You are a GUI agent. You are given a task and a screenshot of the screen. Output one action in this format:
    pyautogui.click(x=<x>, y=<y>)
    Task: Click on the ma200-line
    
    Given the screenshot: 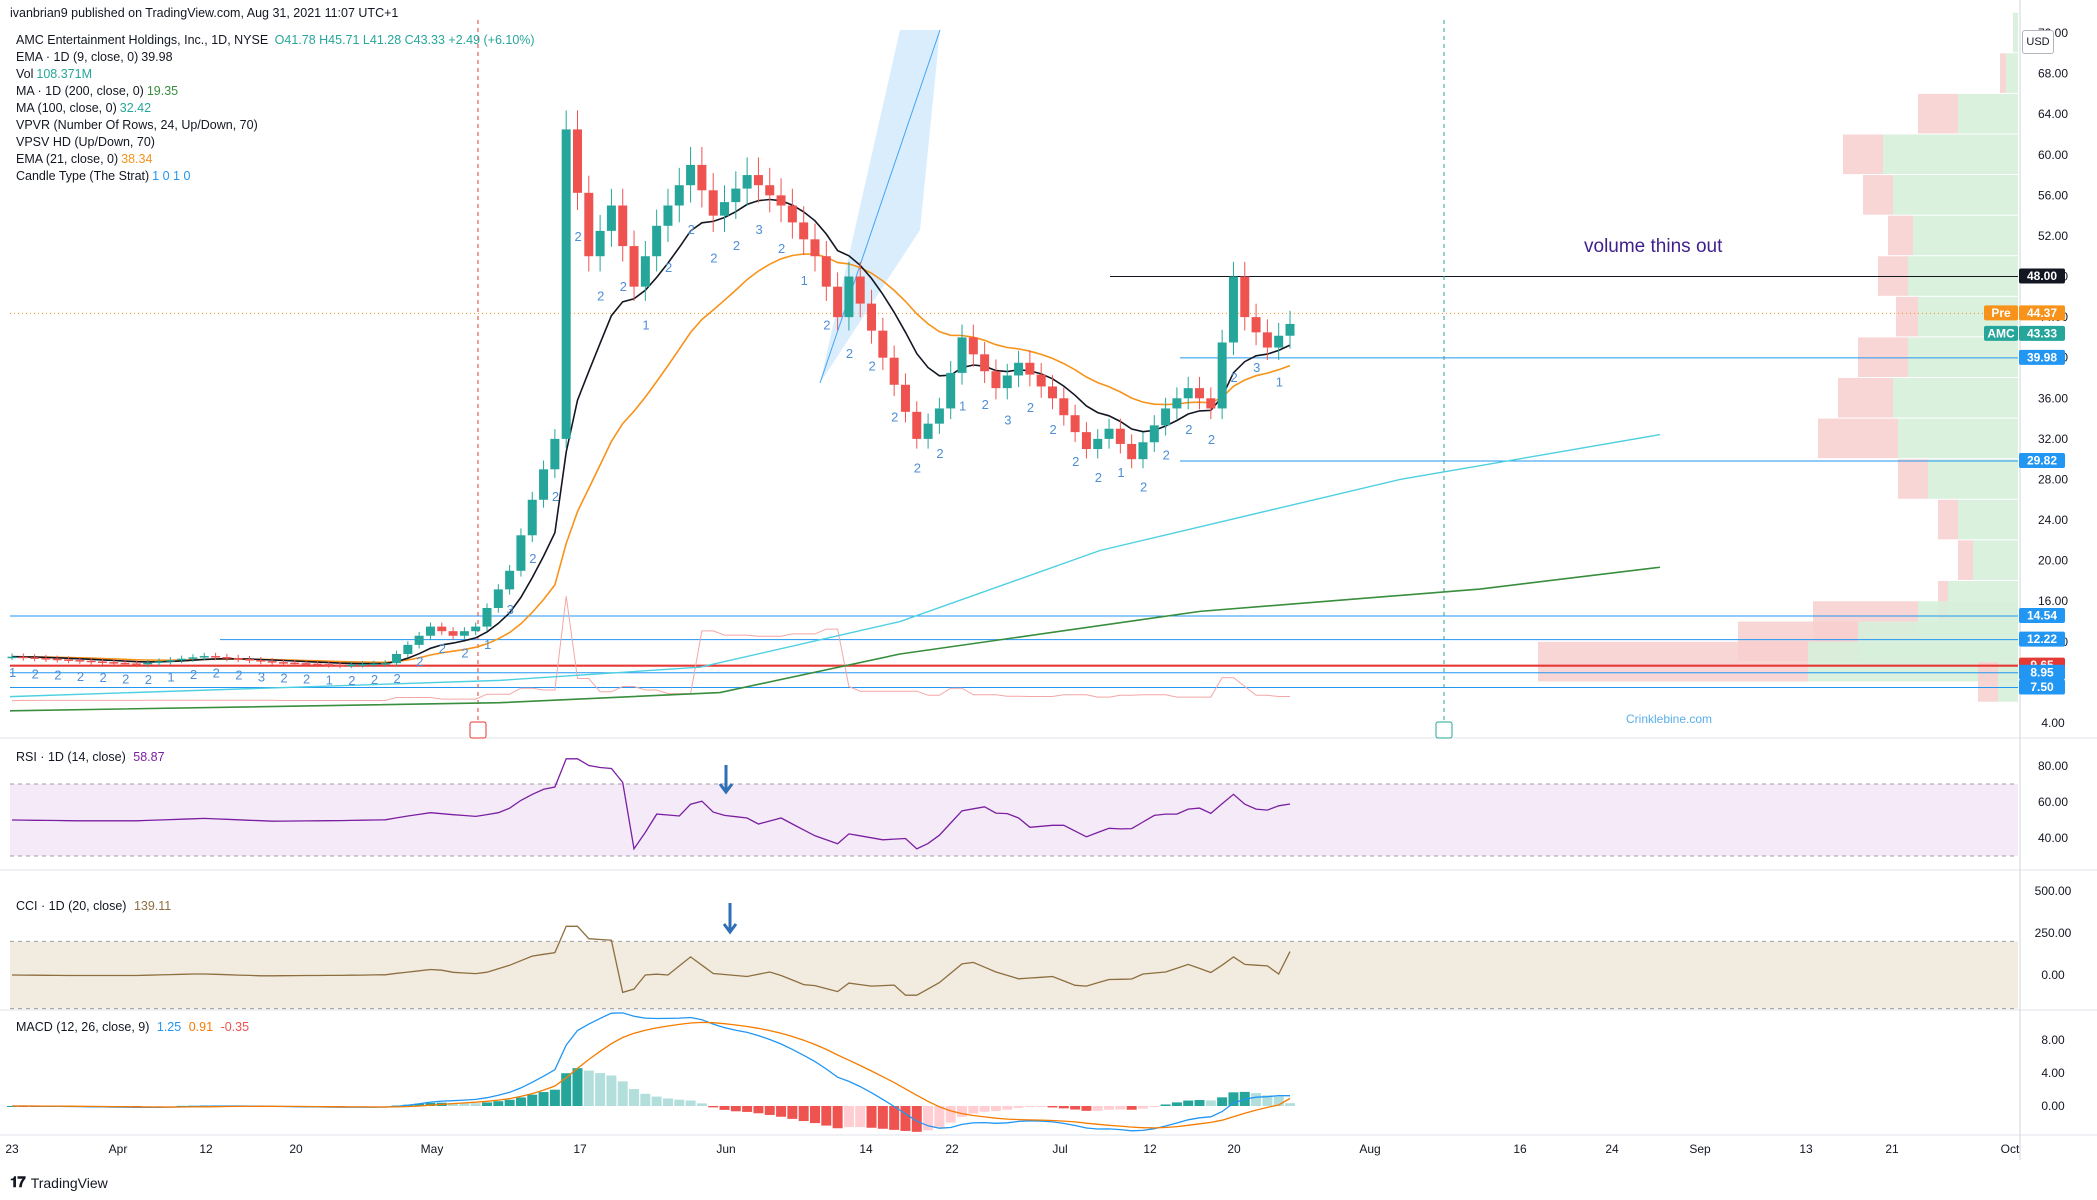 What is the action you would take?
    pyautogui.click(x=835, y=639)
    